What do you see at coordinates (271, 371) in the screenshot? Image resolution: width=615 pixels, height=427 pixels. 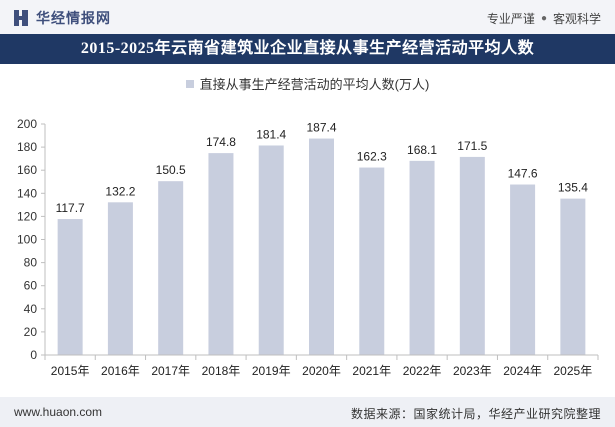 I see `x-tick-label: 2019年` at bounding box center [271, 371].